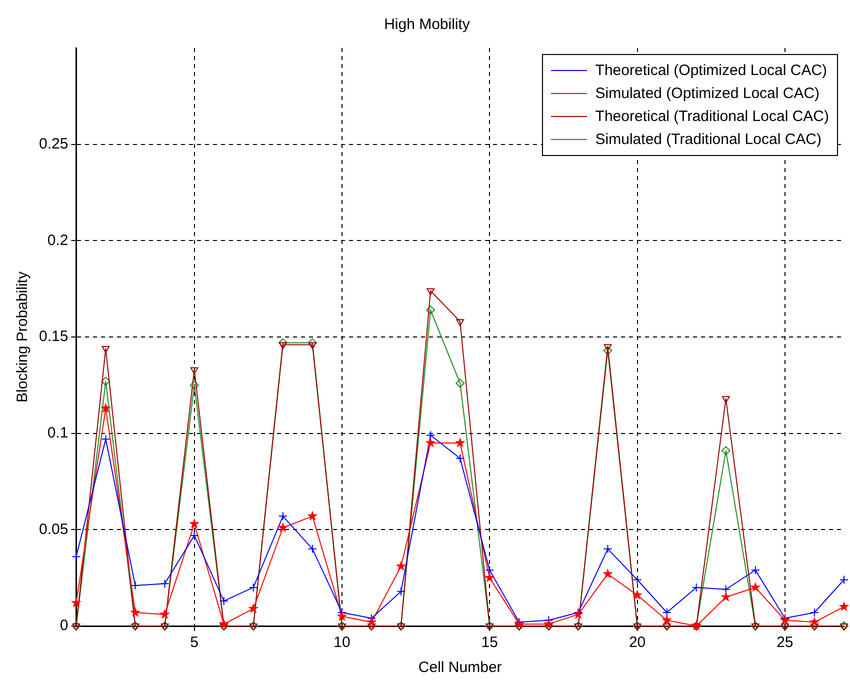 This screenshot has width=850, height=691. What do you see at coordinates (194, 643) in the screenshot?
I see `x-tick-label: 5` at bounding box center [194, 643].